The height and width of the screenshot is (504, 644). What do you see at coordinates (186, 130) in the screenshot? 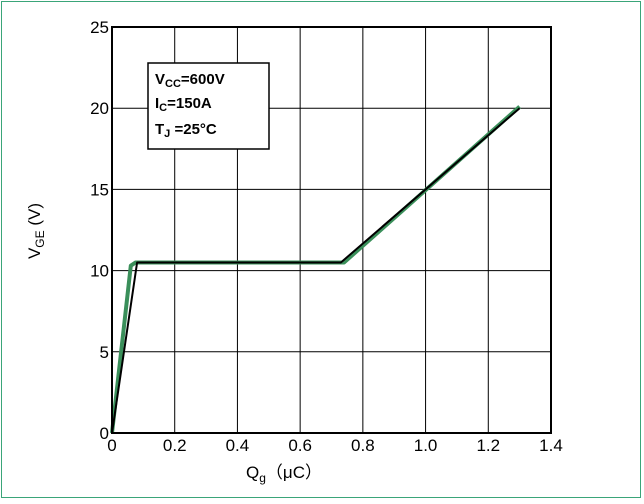
I see `condition-tj: TJ =25°C` at bounding box center [186, 130].